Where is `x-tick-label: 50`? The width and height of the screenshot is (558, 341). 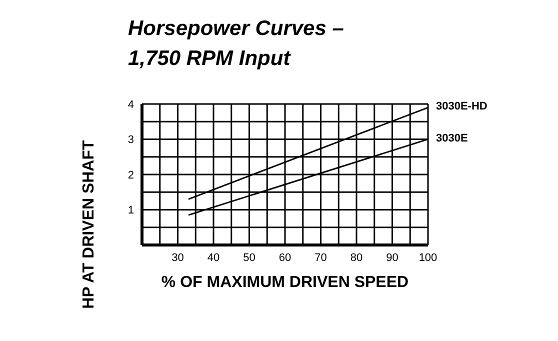 x-tick-label: 50 is located at coordinates (249, 258).